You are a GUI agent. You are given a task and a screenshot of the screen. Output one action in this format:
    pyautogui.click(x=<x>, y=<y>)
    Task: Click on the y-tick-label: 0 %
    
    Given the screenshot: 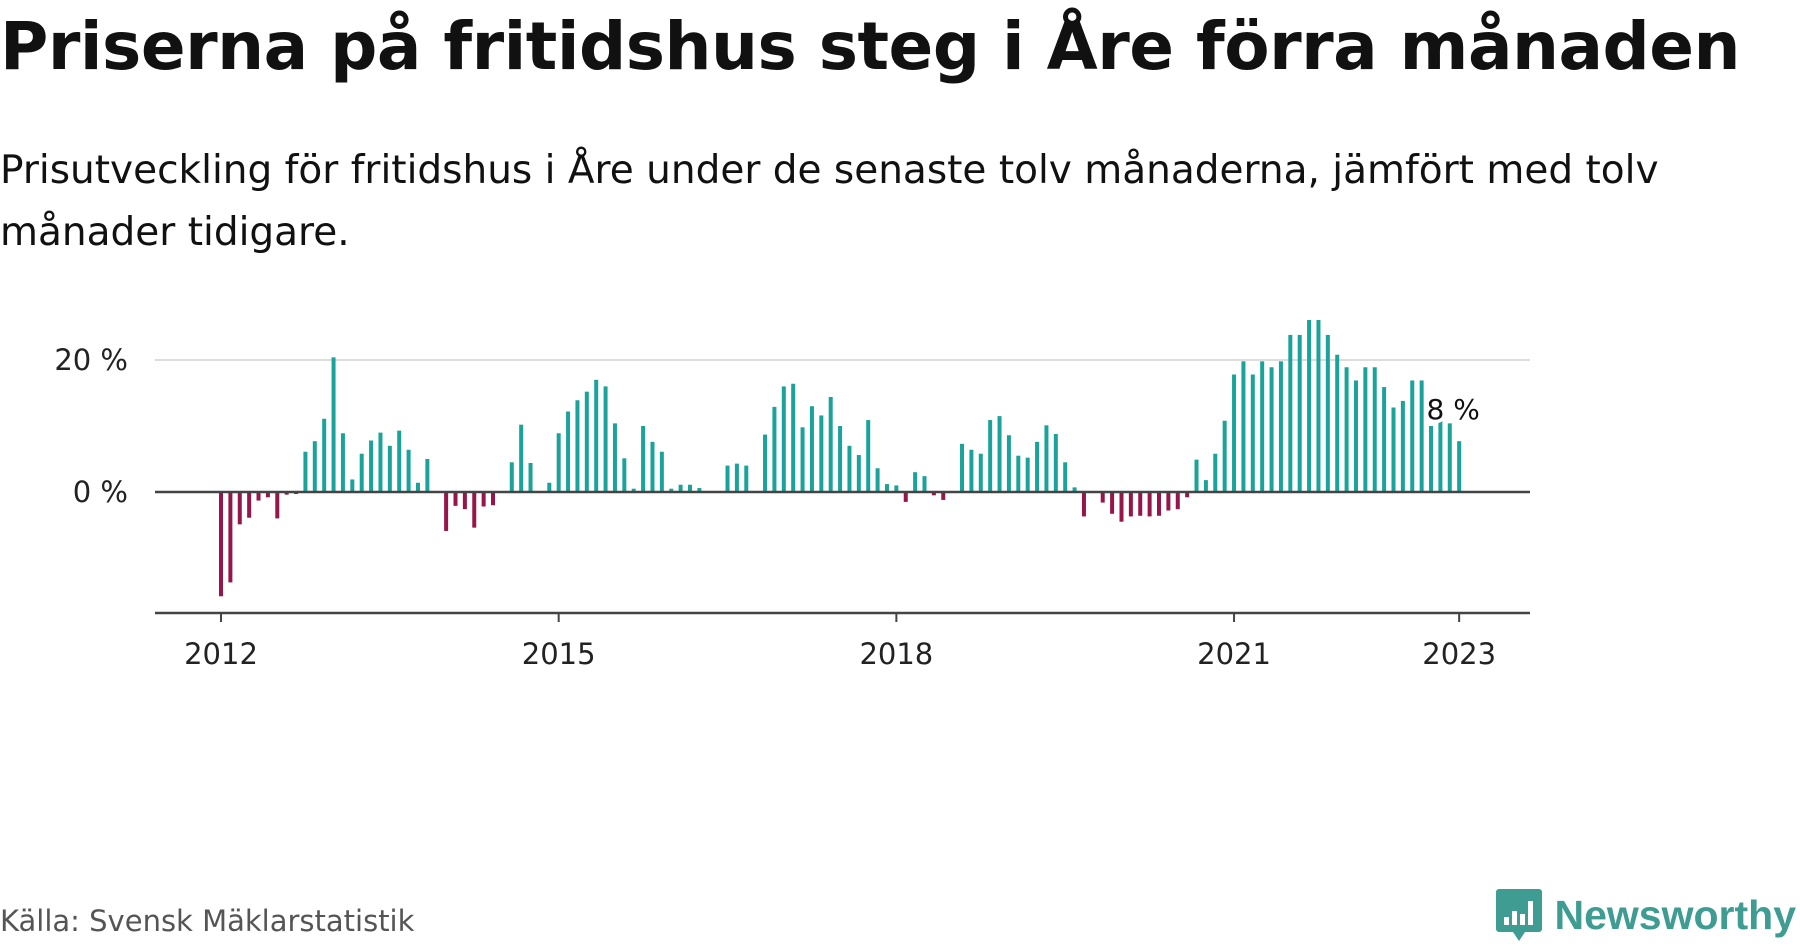 What is the action you would take?
    pyautogui.click(x=100, y=492)
    